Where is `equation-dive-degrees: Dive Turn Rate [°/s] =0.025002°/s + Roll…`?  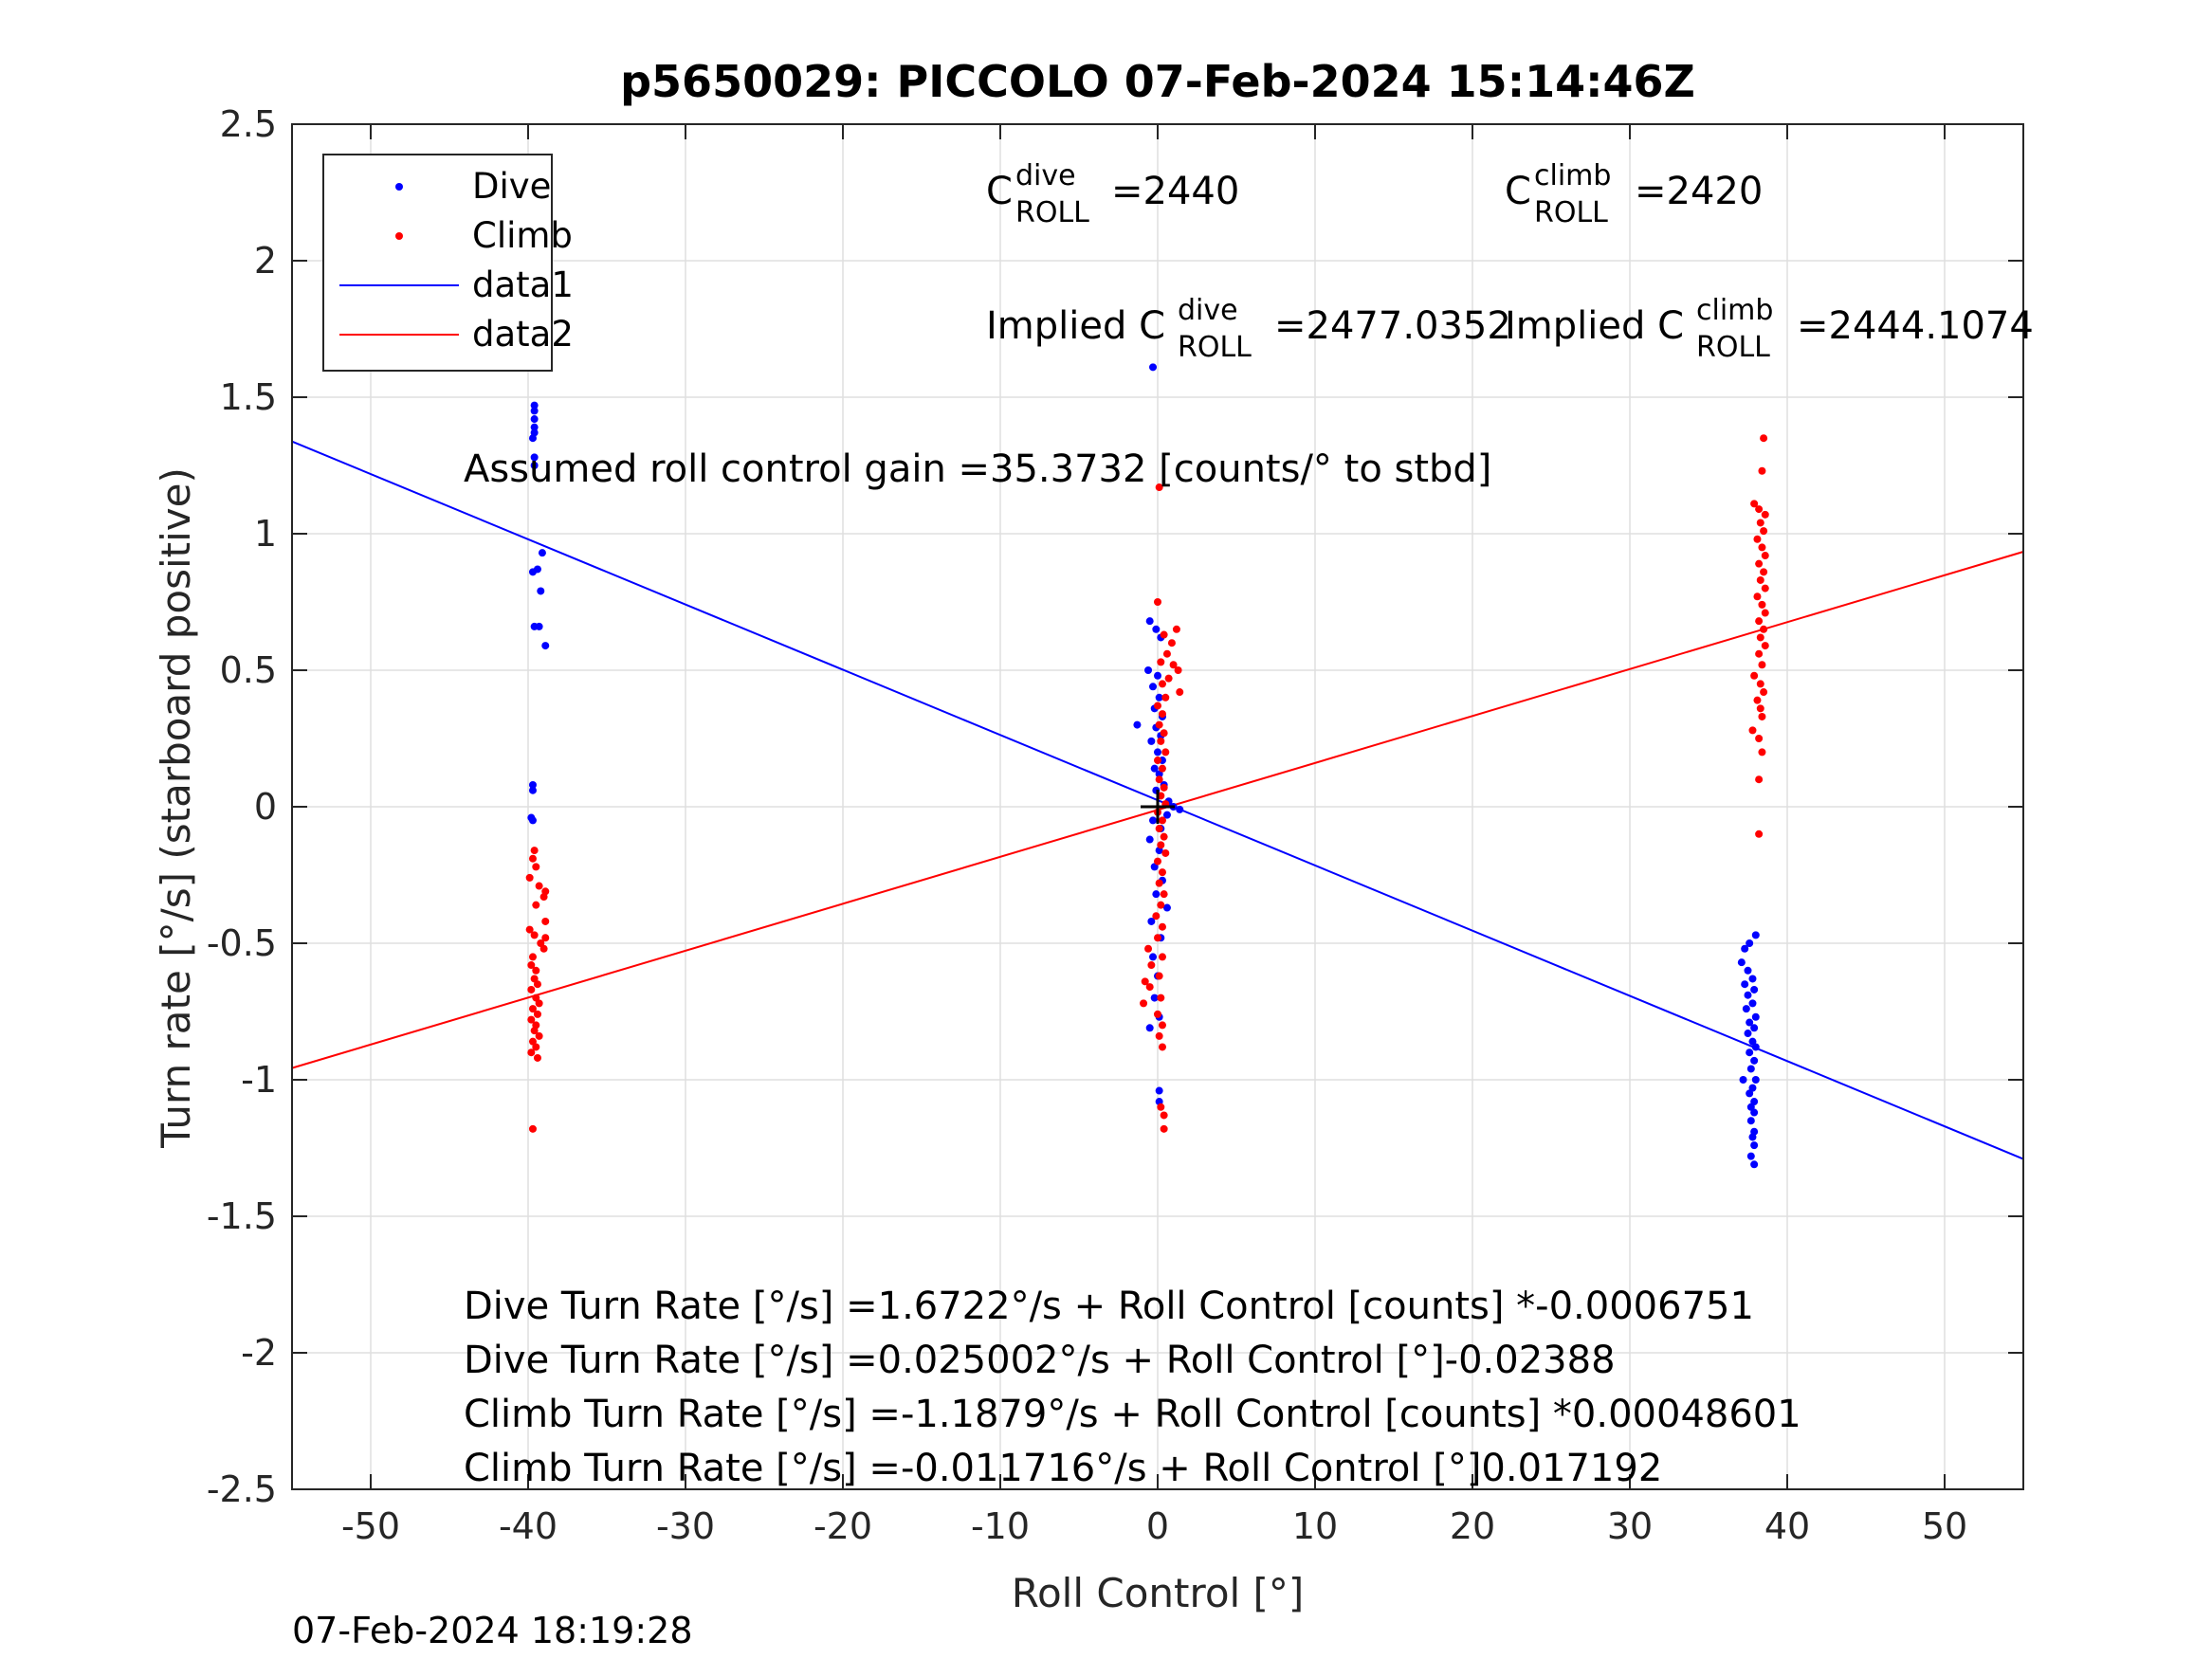
equation-dive-degrees: Dive Turn Rate [°/s] =0.025002°/s + Roll… is located at coordinates (1040, 1360).